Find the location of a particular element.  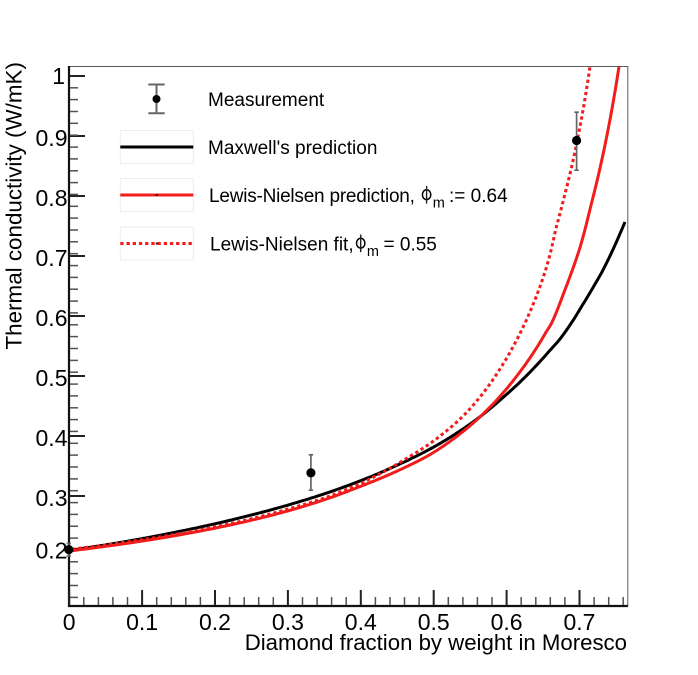

svg-text: Lewis-Nielsen fit, is located at coordinates (282, 245).